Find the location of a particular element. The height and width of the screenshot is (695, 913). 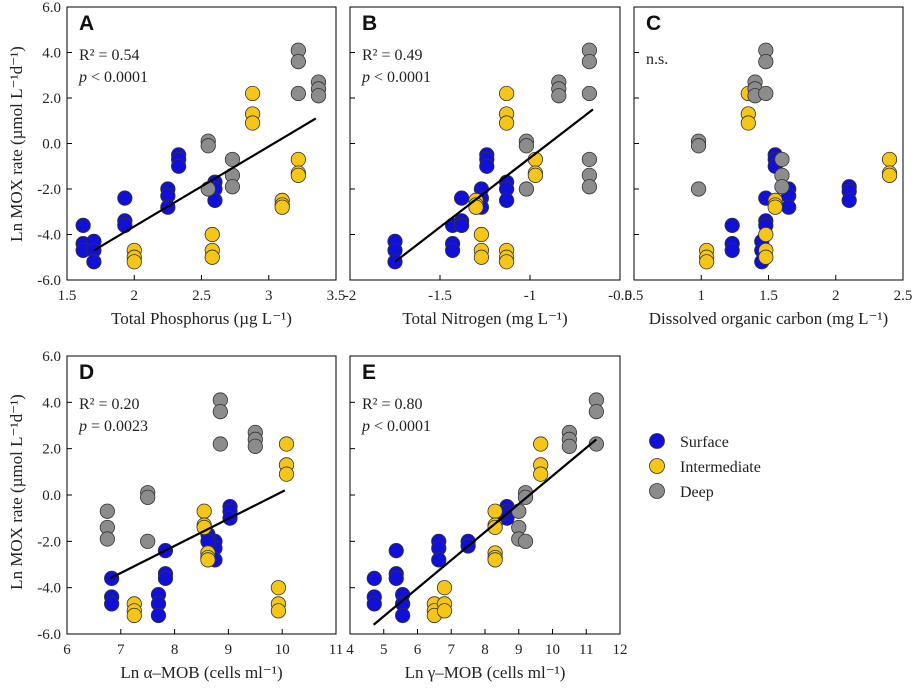

legend-label-deep: Deep is located at coordinates (697, 492).